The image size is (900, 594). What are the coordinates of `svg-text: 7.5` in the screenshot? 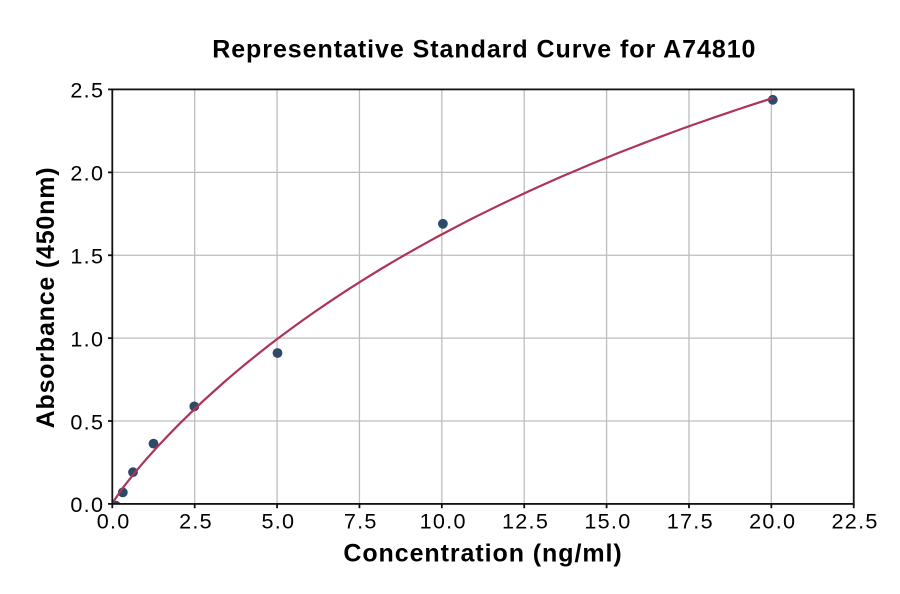 It's located at (361, 520).